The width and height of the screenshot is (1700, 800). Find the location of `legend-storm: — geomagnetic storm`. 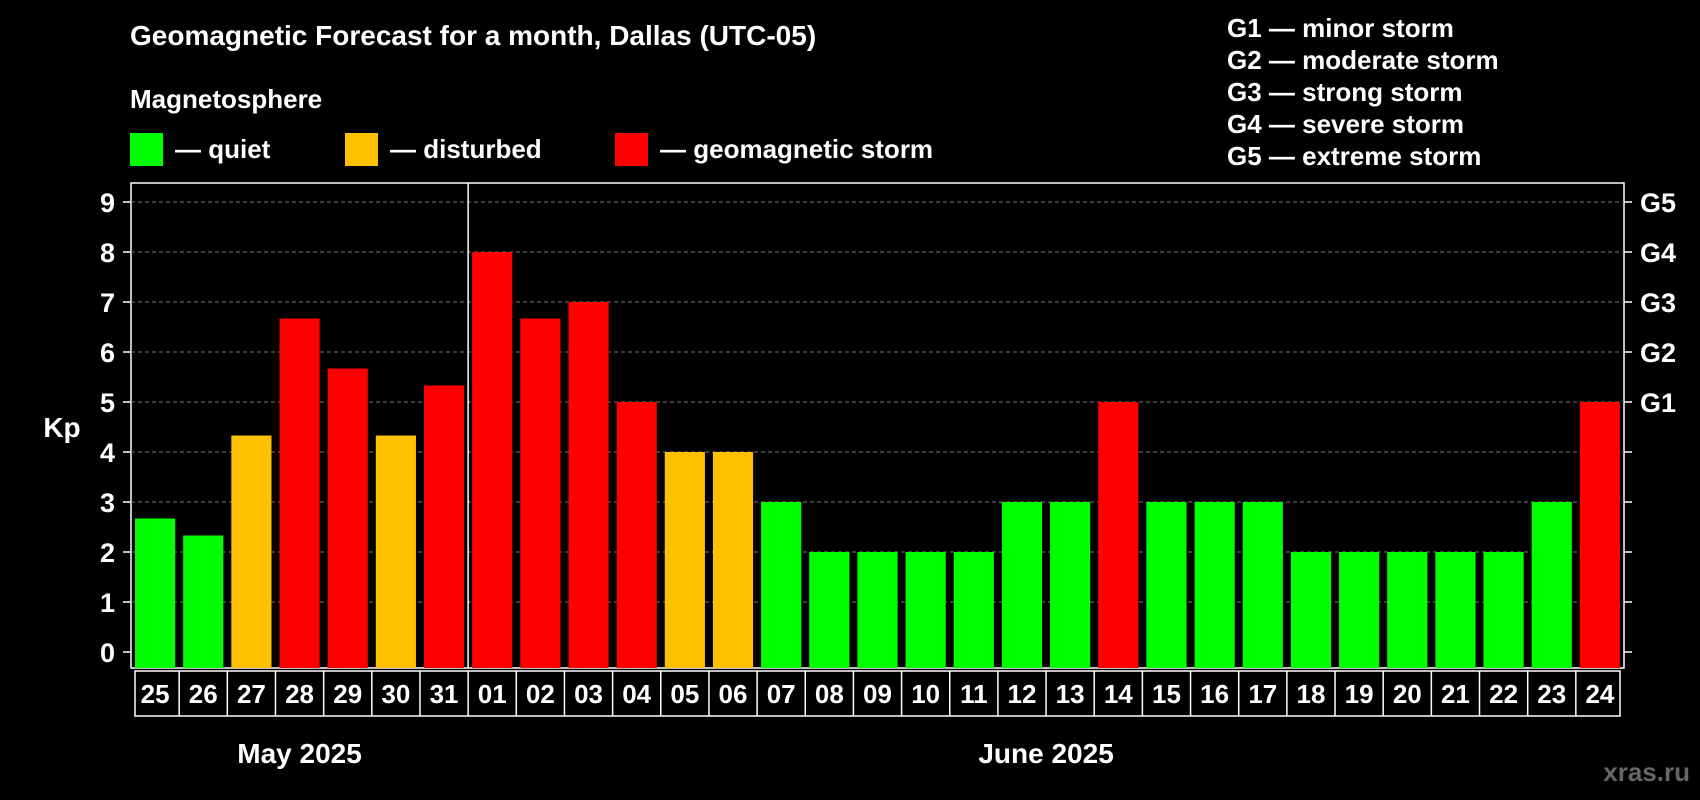

legend-storm: — geomagnetic storm is located at coordinates (774, 149).